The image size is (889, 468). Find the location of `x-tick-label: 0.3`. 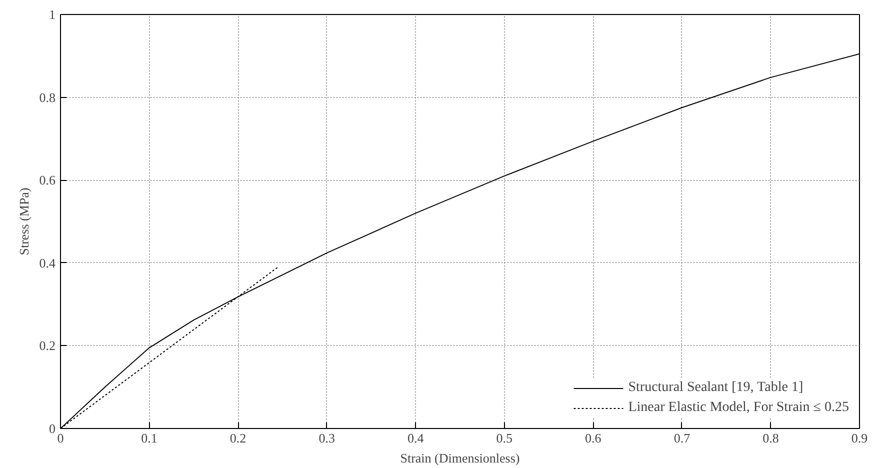

x-tick-label: 0.3 is located at coordinates (326, 438).